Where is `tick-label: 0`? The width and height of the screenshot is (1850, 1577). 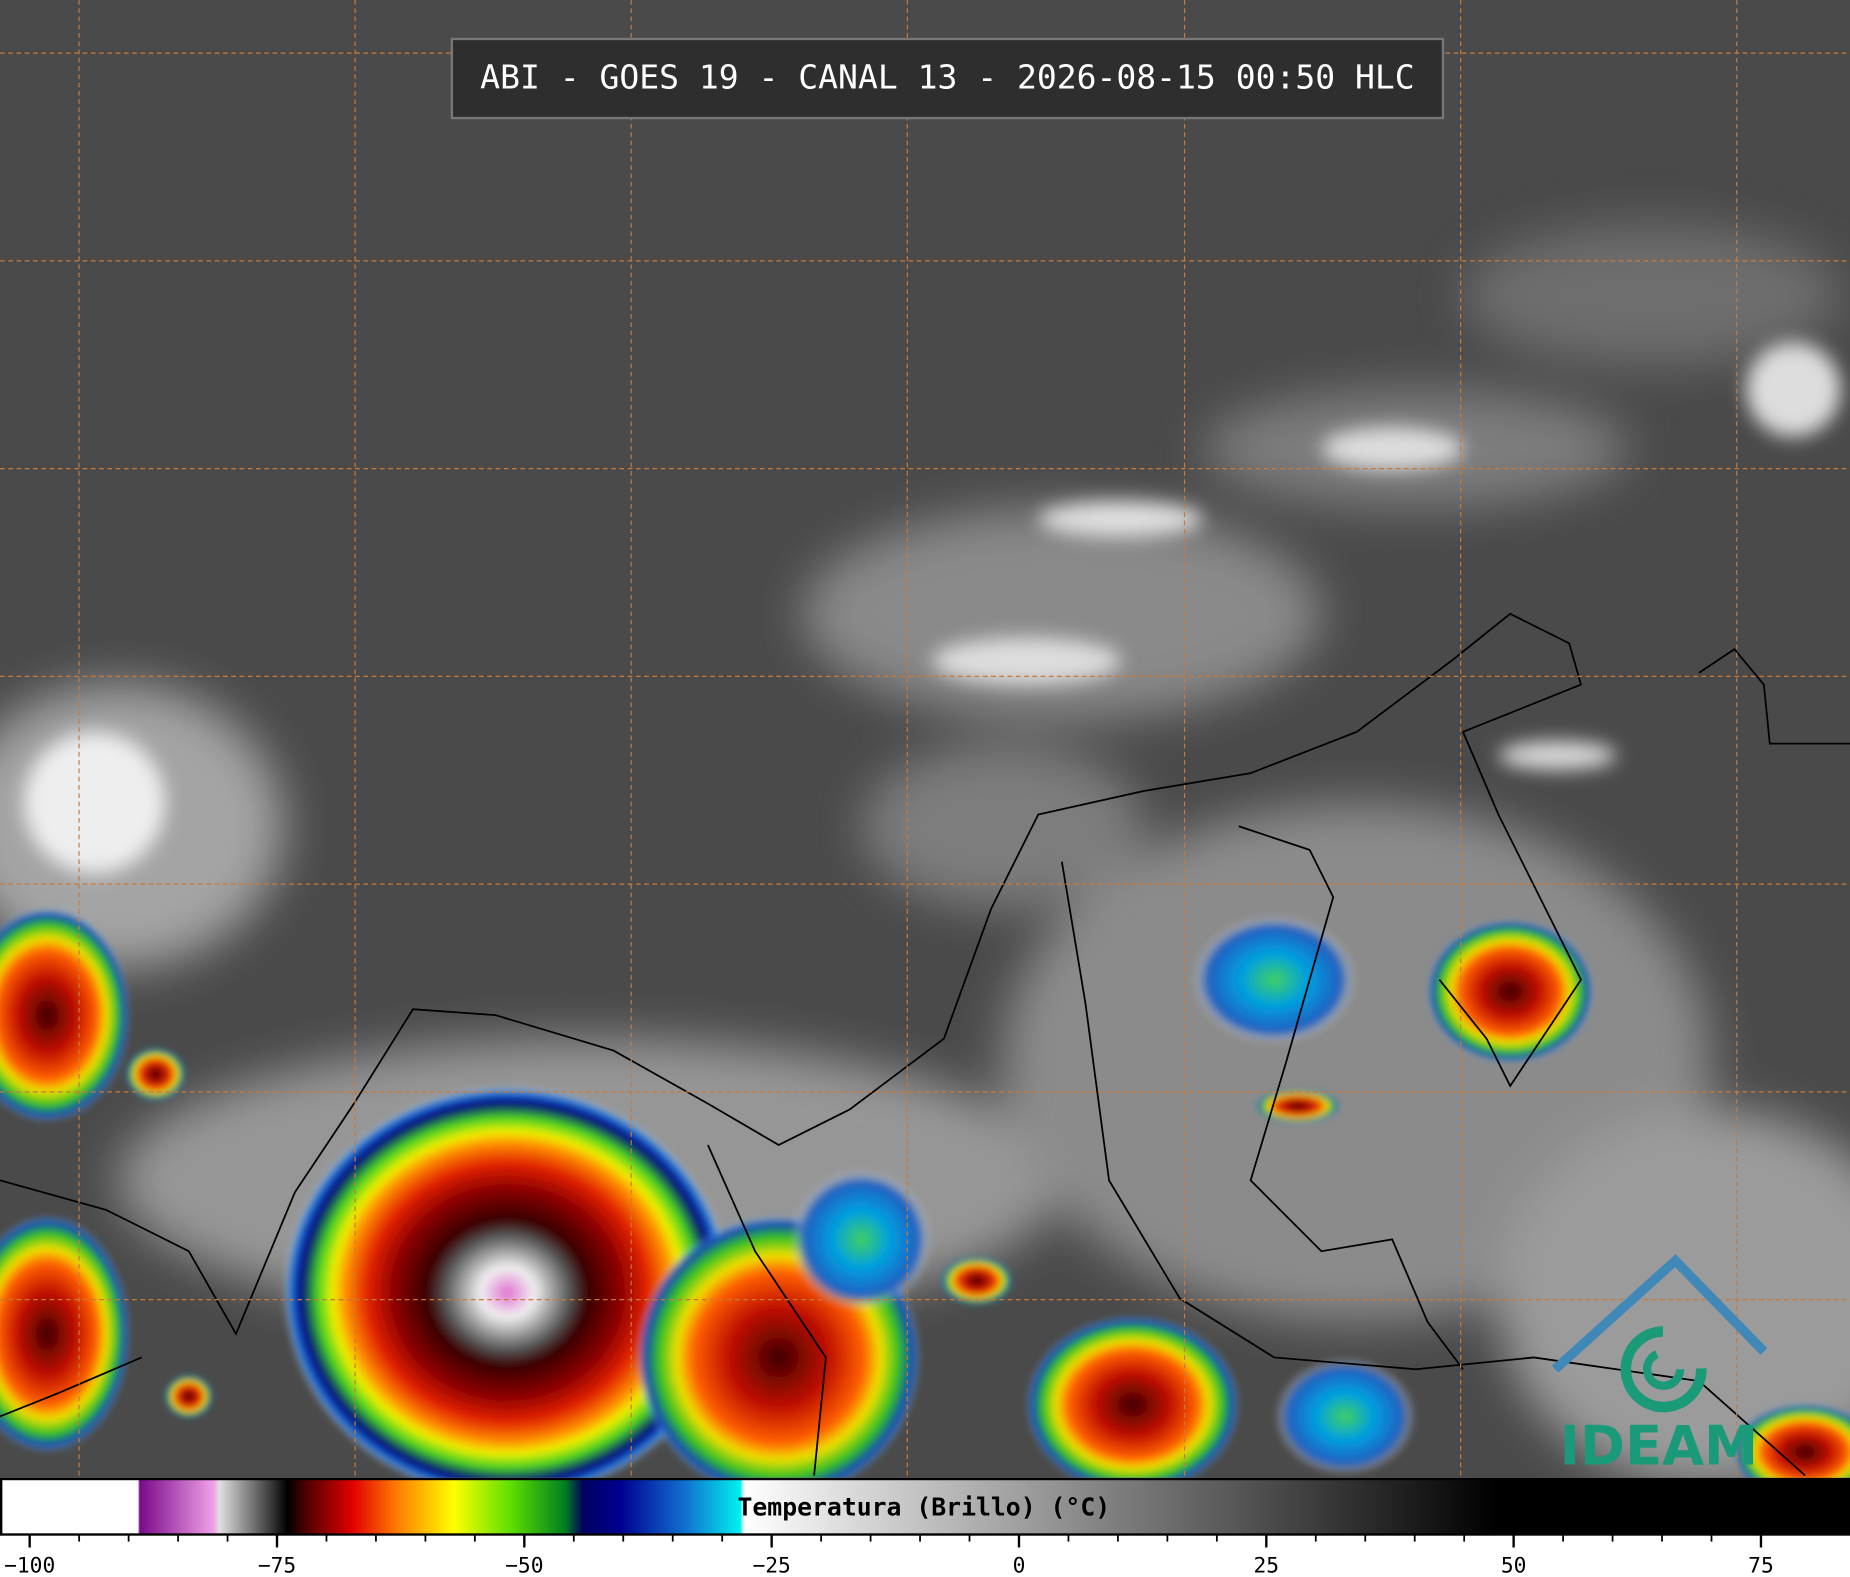 tick-label: 0 is located at coordinates (1019, 1565).